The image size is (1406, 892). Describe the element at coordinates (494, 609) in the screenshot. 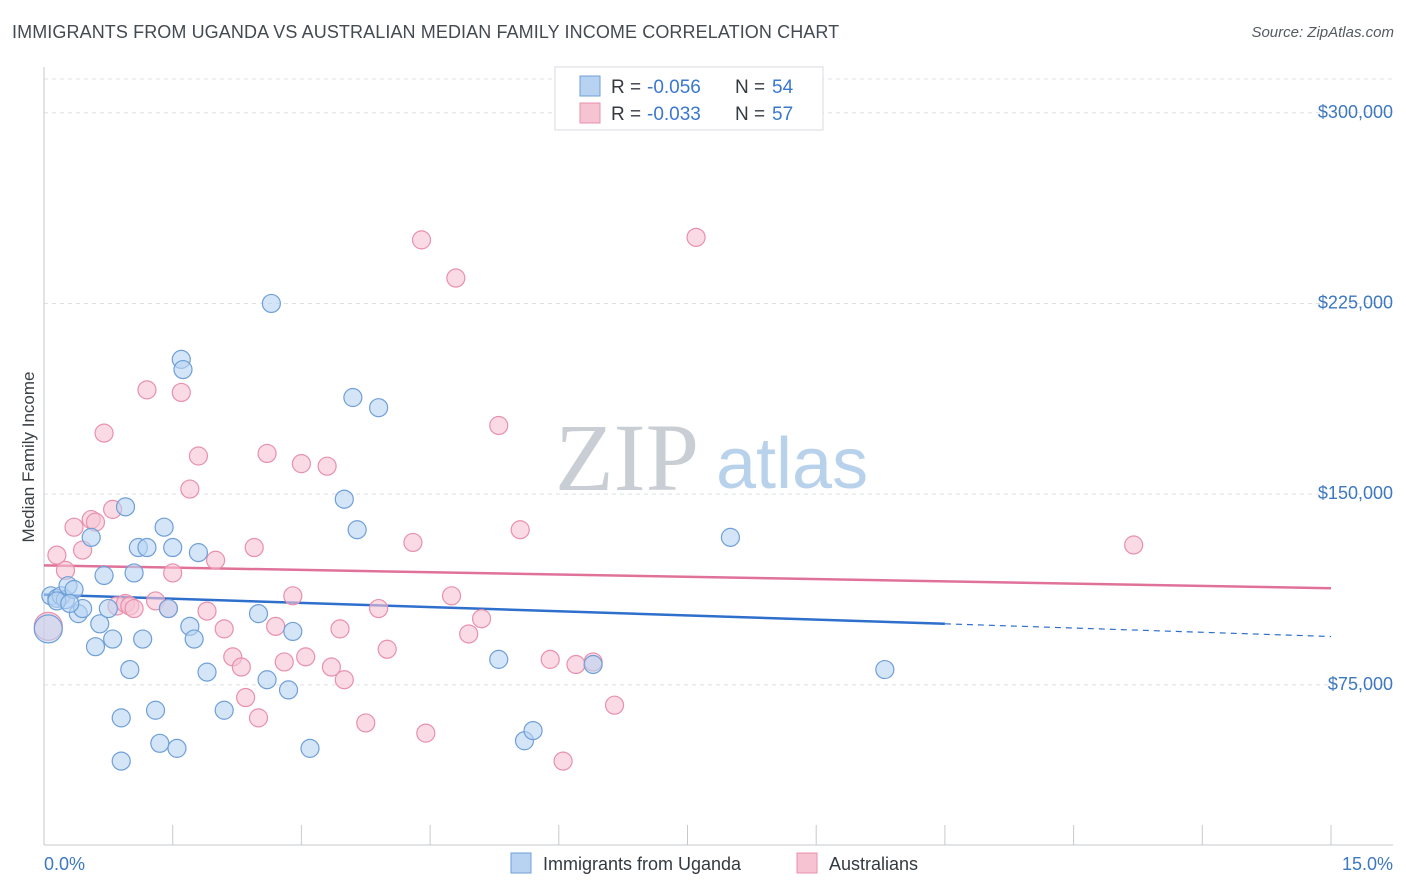

I see `trend-line-uganda` at that location.